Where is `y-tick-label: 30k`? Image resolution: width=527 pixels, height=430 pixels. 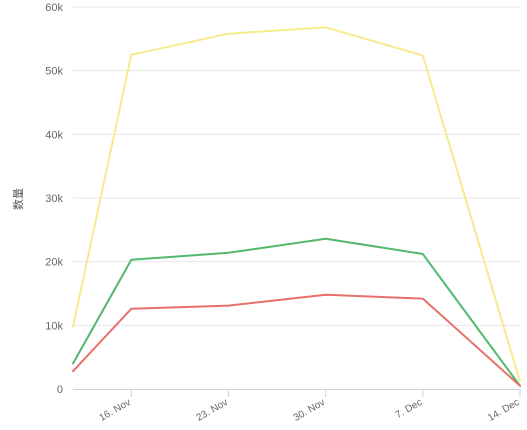 y-tick-label: 30k is located at coordinates (54, 199).